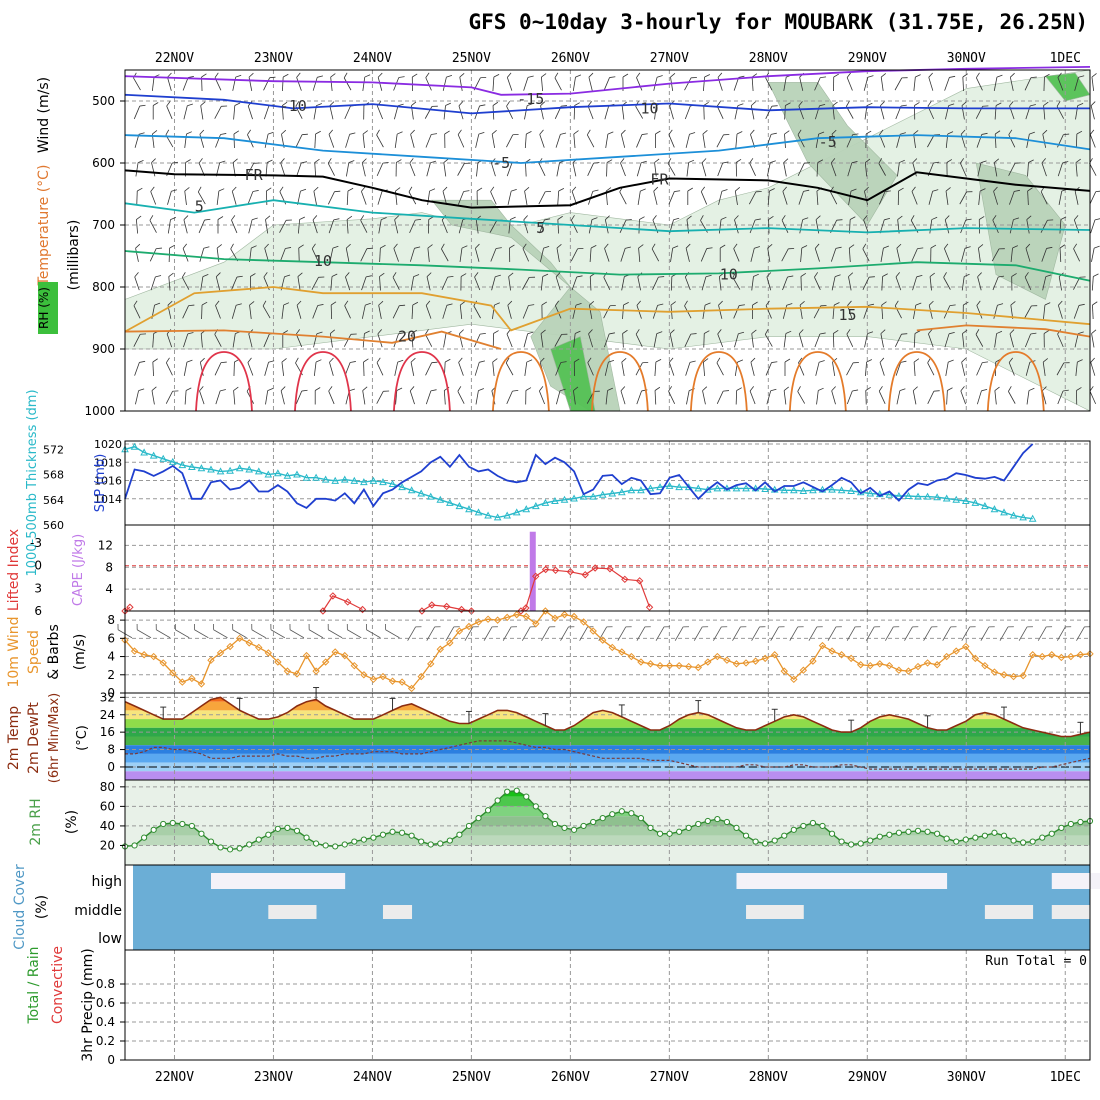 This screenshot has height=1100, width=1100. What do you see at coordinates (1036, 961) in the screenshot?
I see `run-total-label: Run Total = 0` at bounding box center [1036, 961].